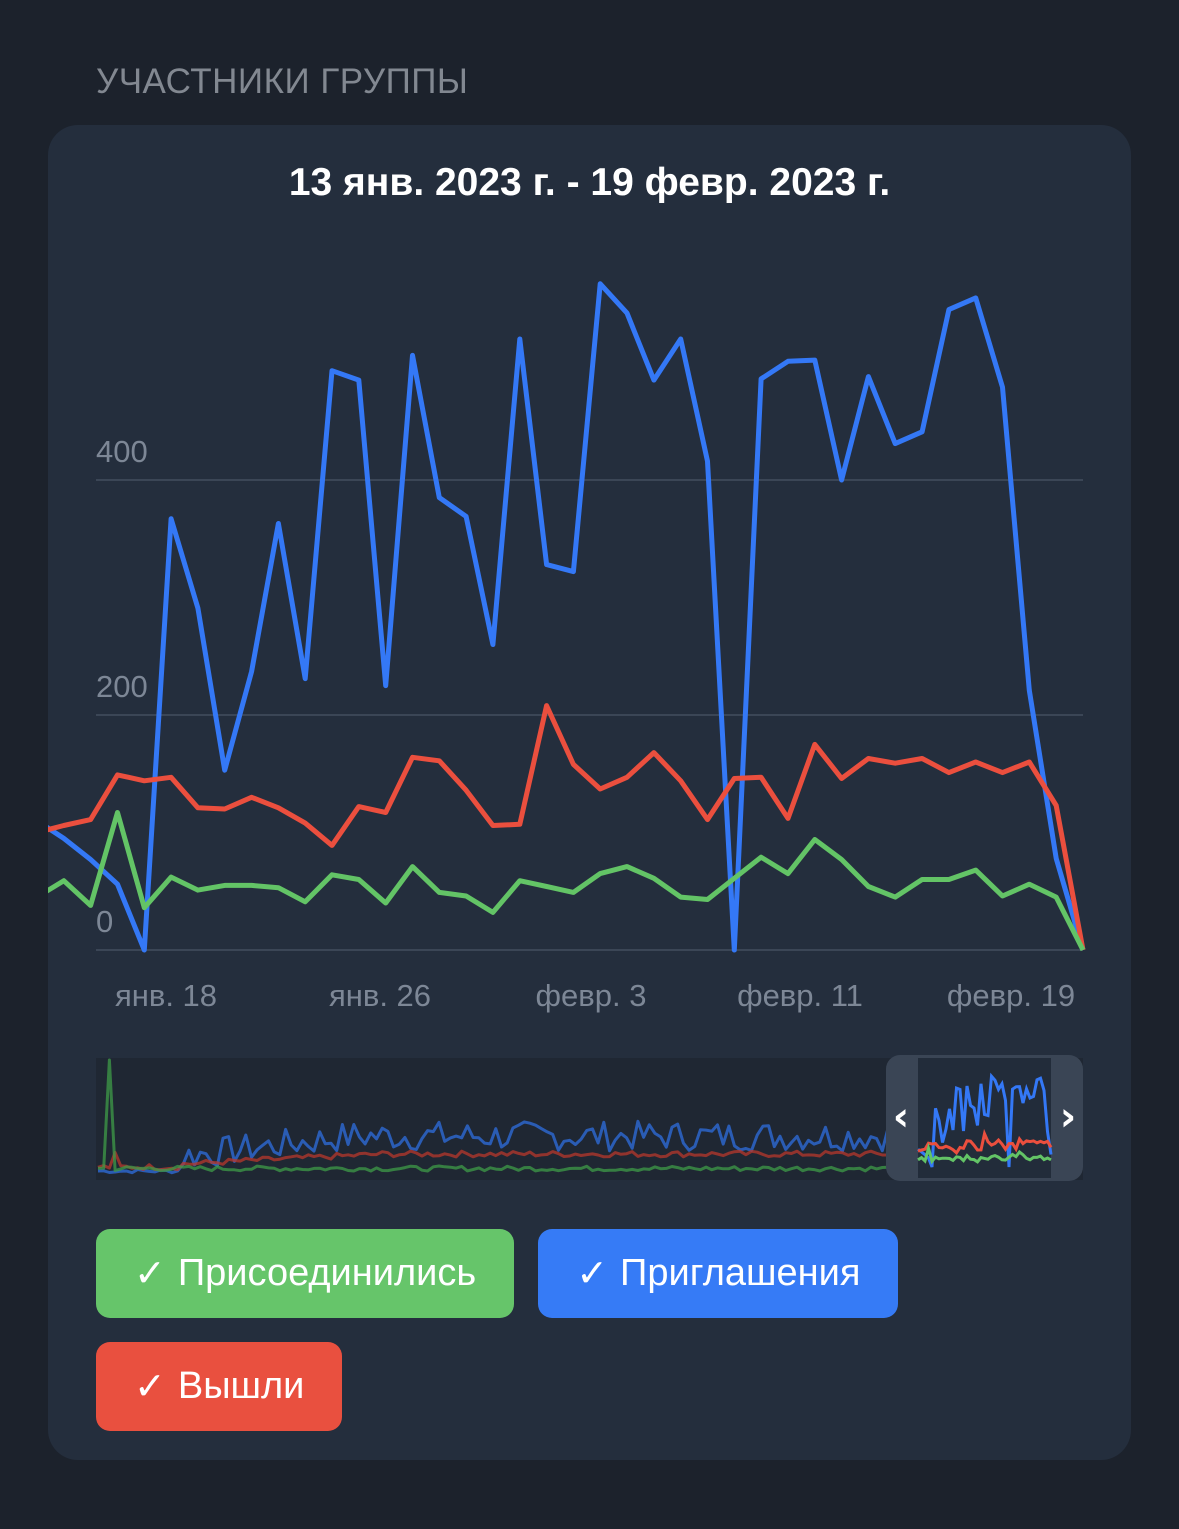 The width and height of the screenshot is (1179, 1529). Describe the element at coordinates (589, 182) in the screenshot. I see `date-range-title: 13 янв. 2023 г. - 19 февр. 2023 г.` at that location.